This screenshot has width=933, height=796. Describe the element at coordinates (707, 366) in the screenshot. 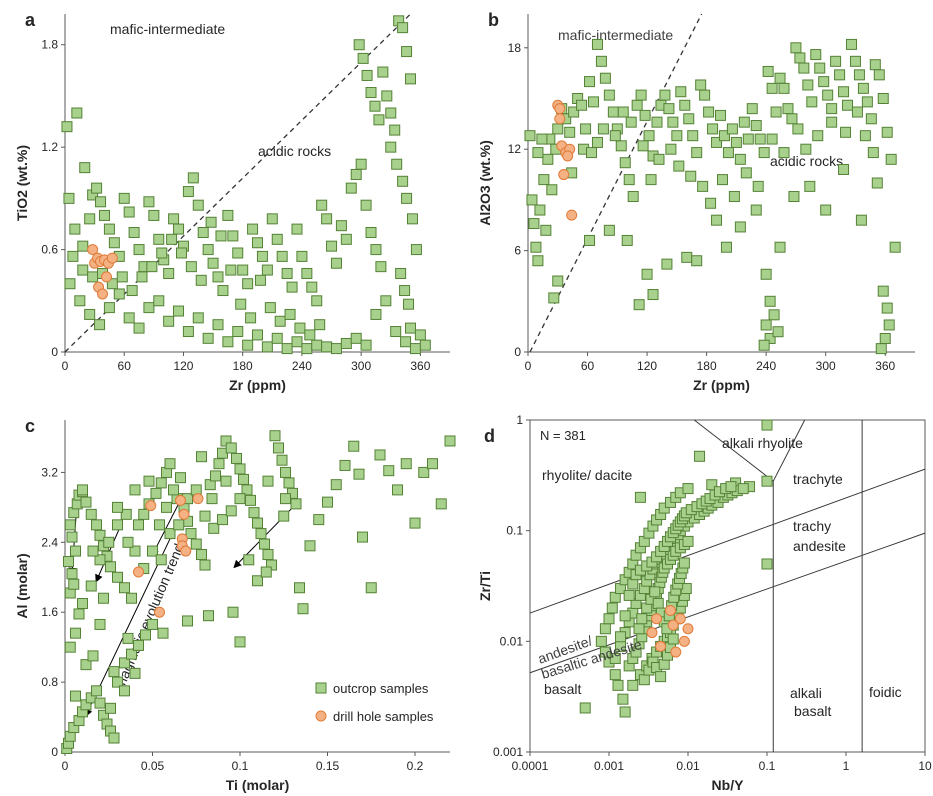

I see `x-tick-label: 180` at that location.